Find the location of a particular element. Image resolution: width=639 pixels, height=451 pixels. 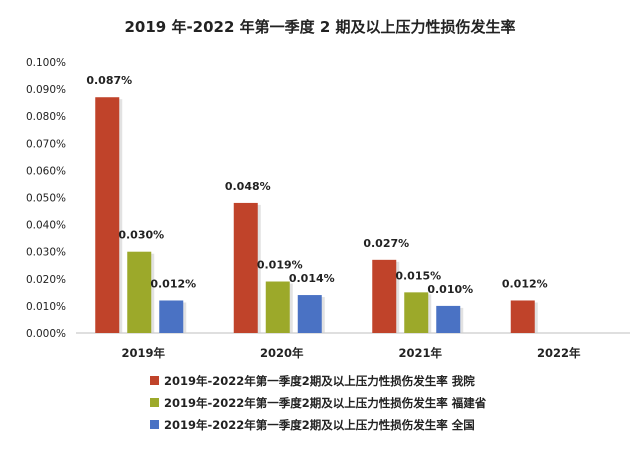

x-tick-label: 2019年 is located at coordinates (143, 353).